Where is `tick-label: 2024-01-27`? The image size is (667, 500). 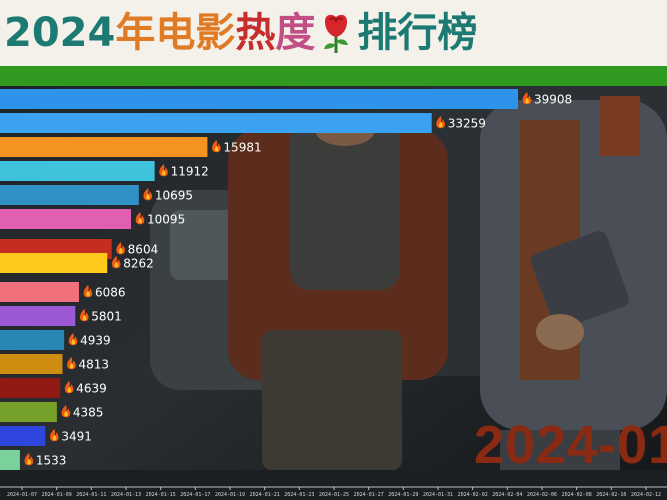
tick-label: 2024-01-27 is located at coordinates (369, 495).